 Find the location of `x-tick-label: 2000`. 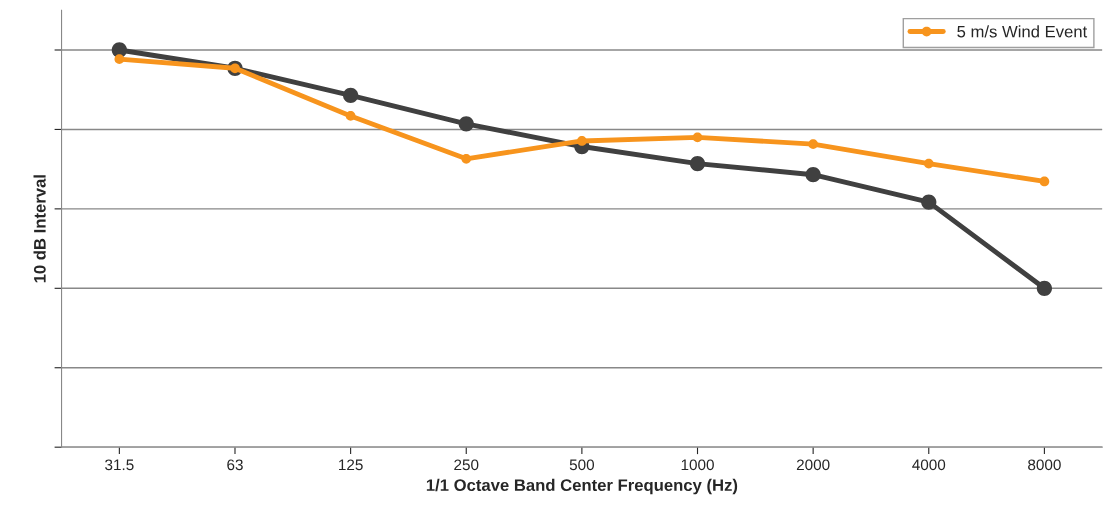

x-tick-label: 2000 is located at coordinates (813, 465).